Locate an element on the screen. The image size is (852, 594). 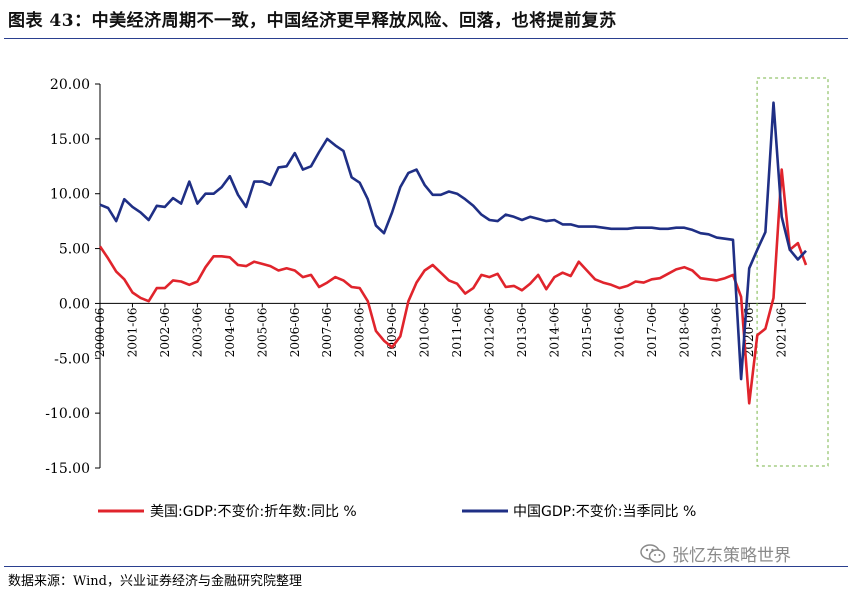
x-tick-label: 2001-06 is located at coordinates (132, 332).